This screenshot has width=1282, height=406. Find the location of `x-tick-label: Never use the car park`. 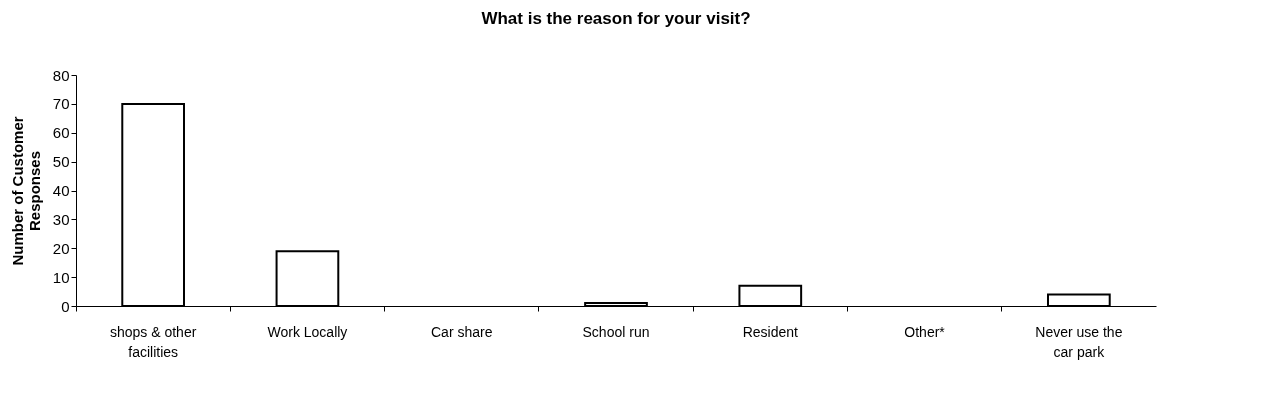

x-tick-label: Never use the car park is located at coordinates (1079, 341).